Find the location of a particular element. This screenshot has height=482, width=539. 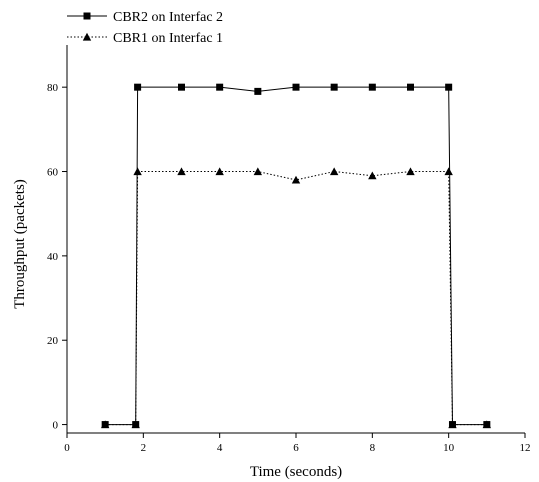

legend-label-cbr2: CBR2 on Interfac 2 is located at coordinates (168, 17).